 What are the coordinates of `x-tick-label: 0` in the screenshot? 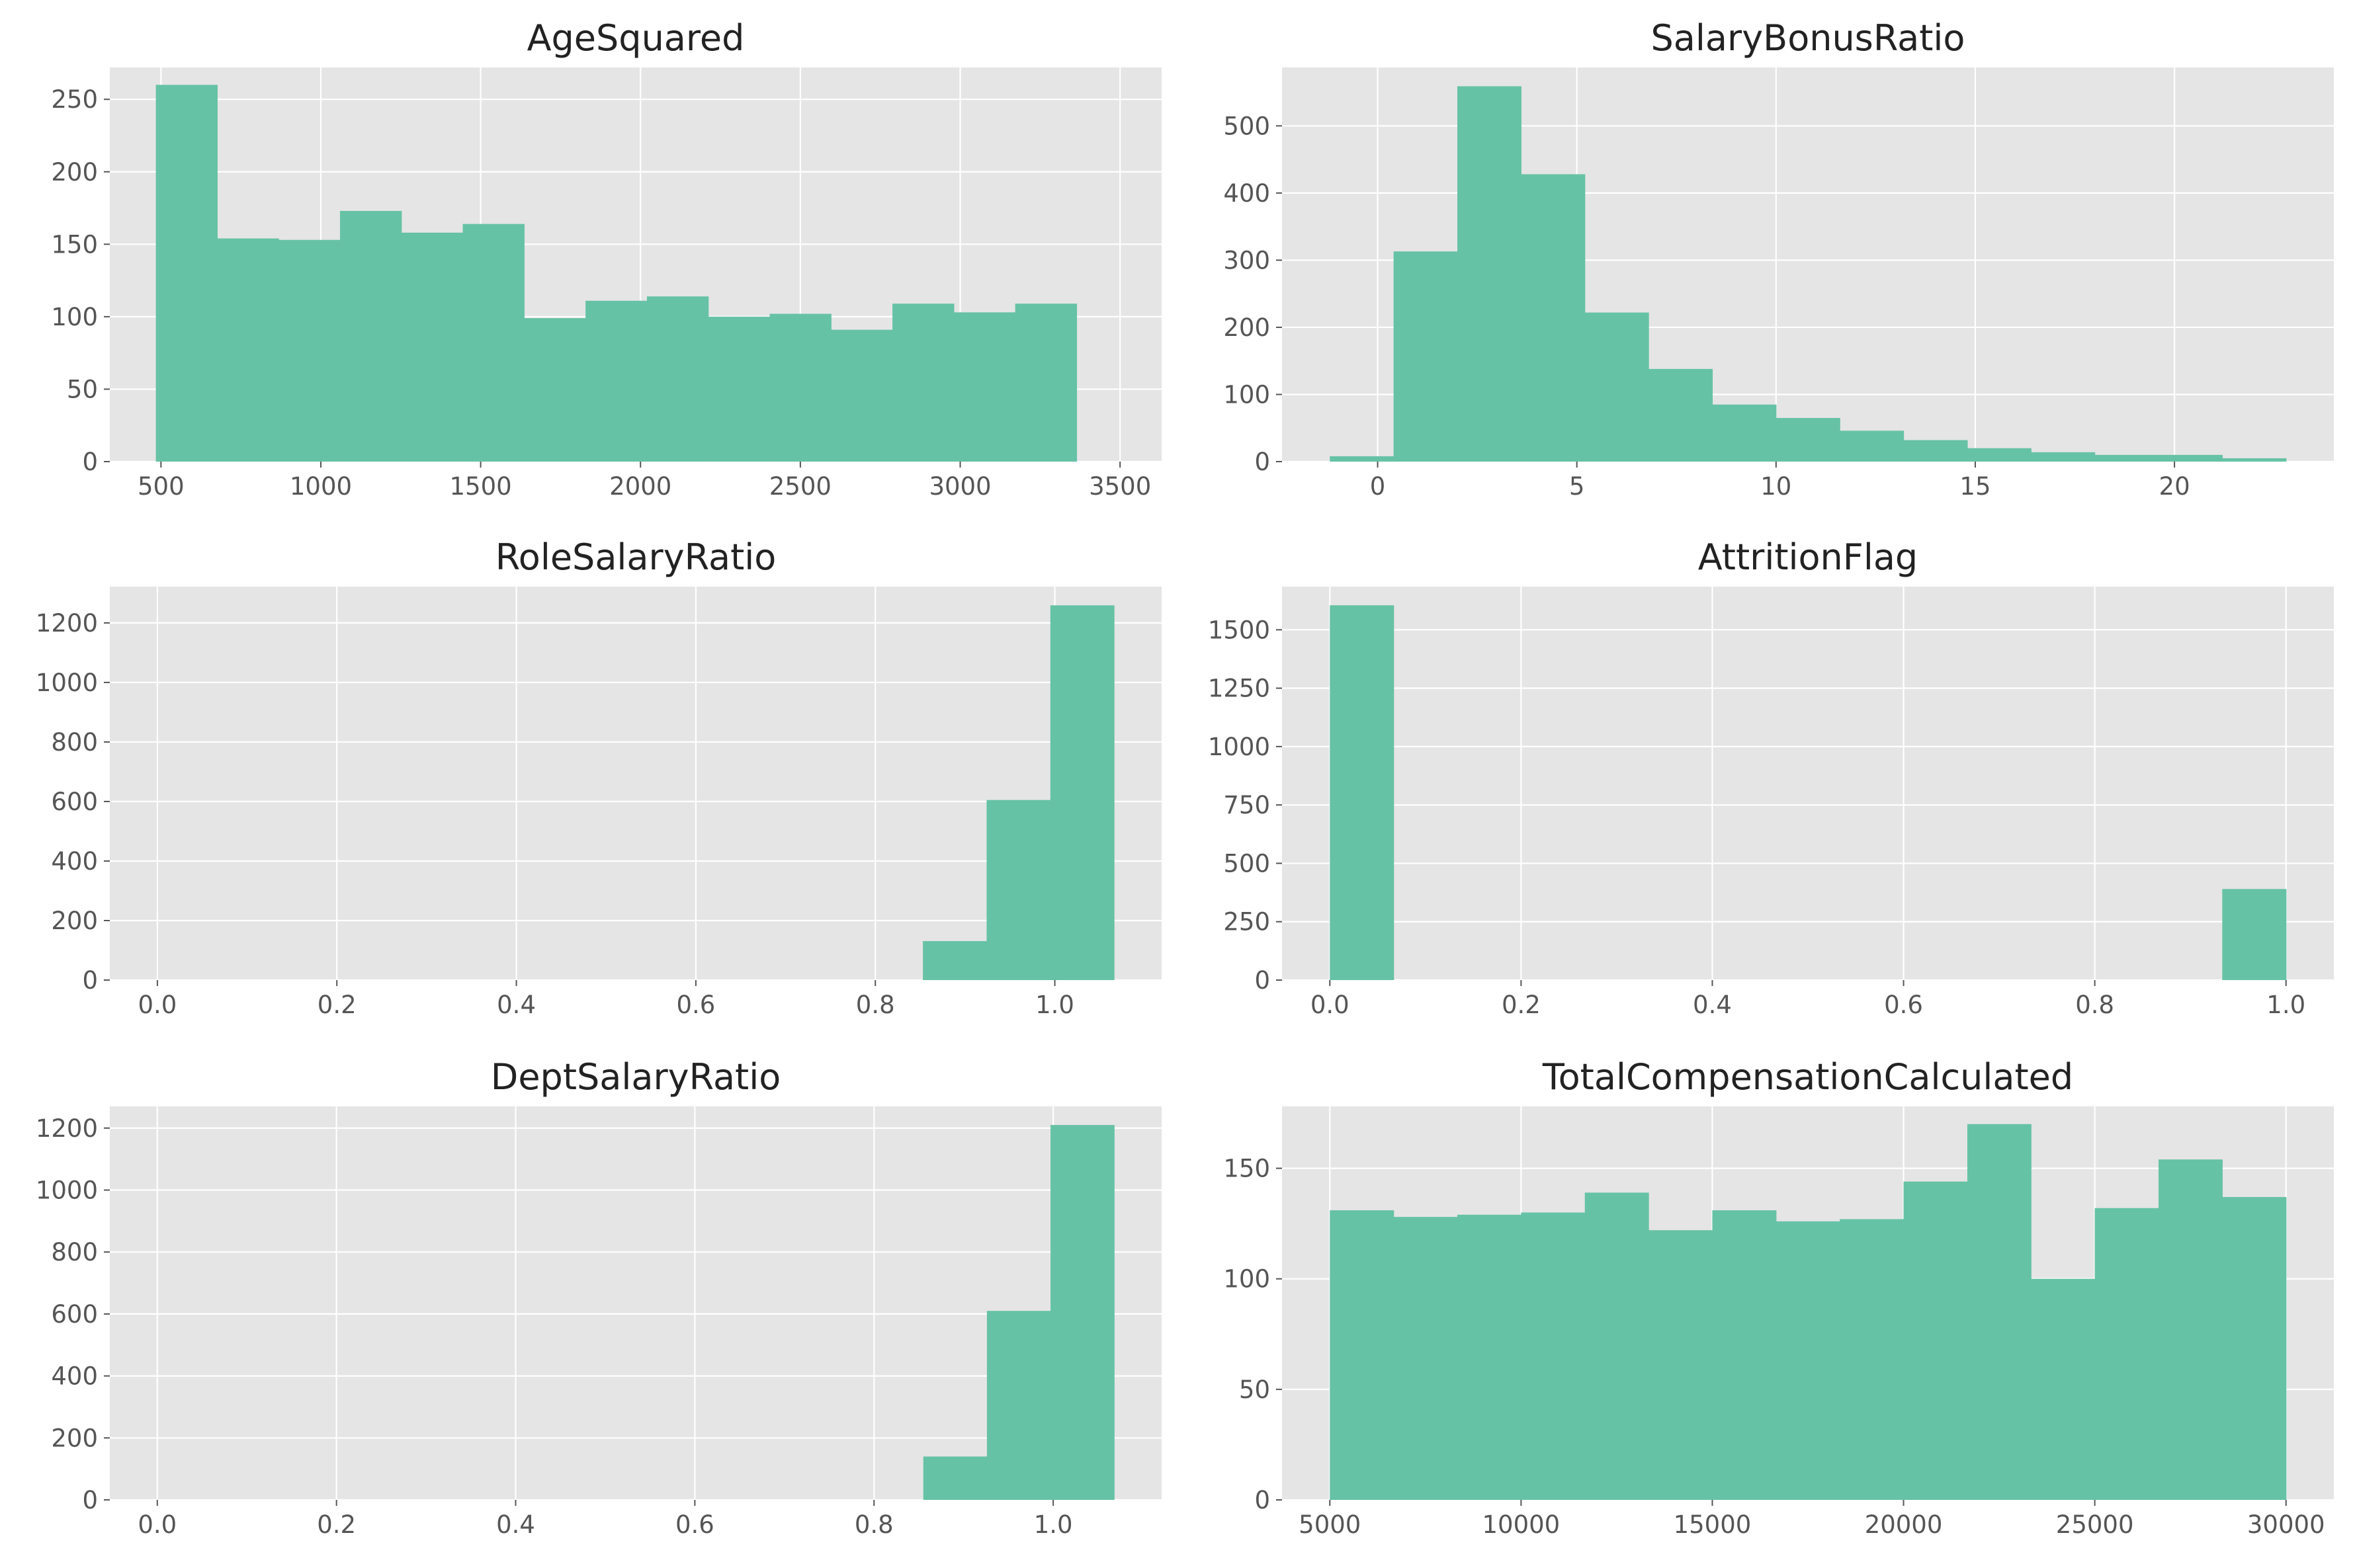 It's located at (1378, 486).